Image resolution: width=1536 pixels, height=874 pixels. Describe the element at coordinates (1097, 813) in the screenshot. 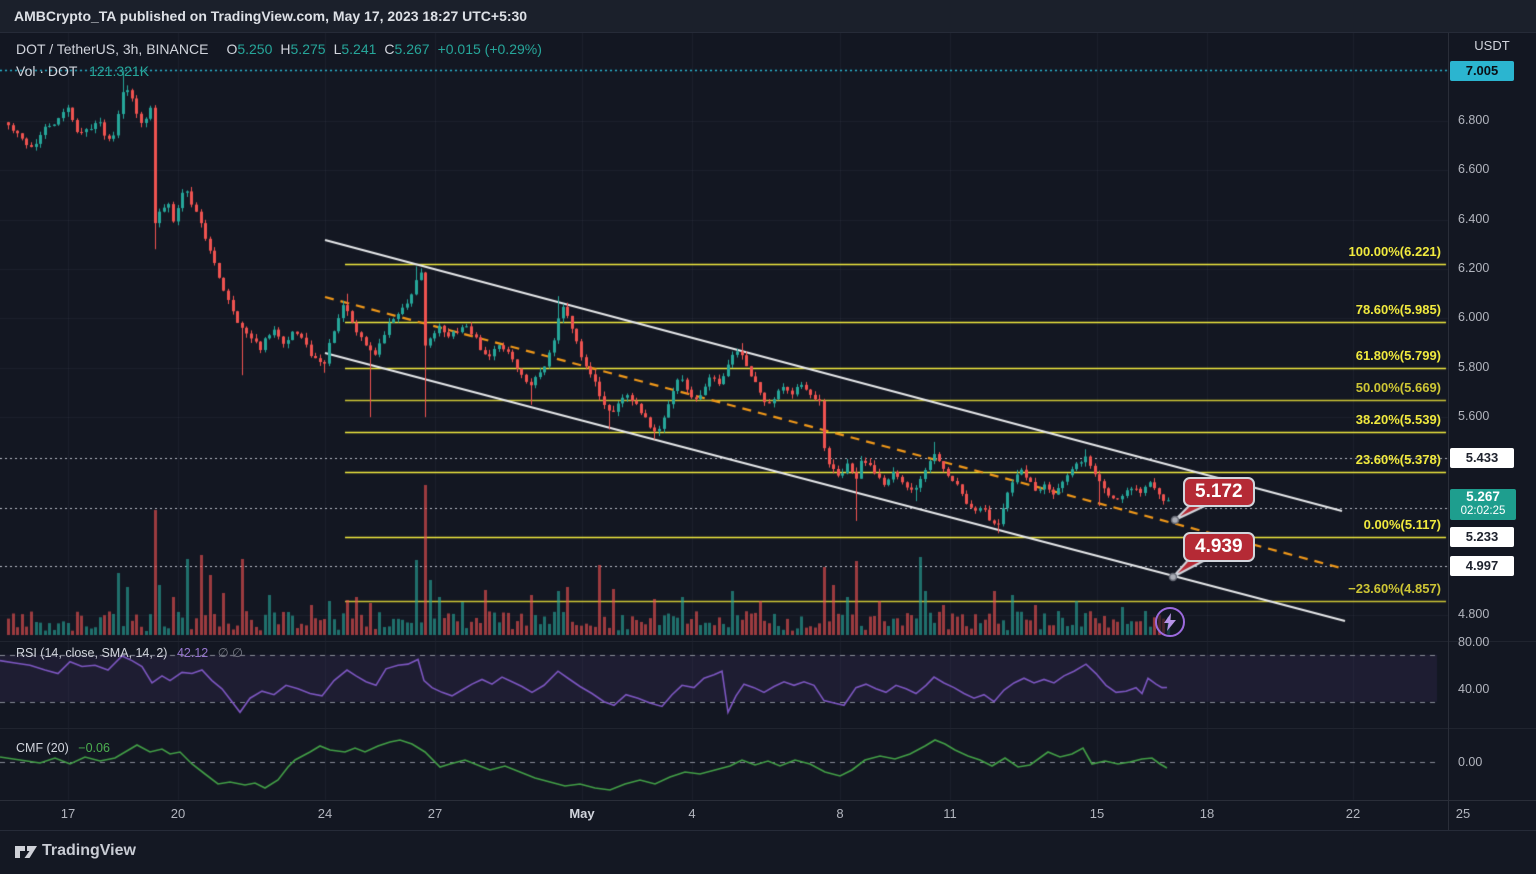

I see `time-tick-15: 15` at that location.